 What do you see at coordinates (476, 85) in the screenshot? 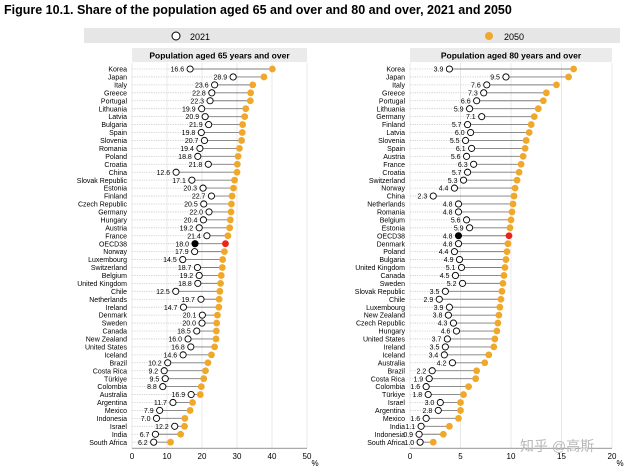
I see `right-value-label-2021: 7.6` at bounding box center [476, 85].